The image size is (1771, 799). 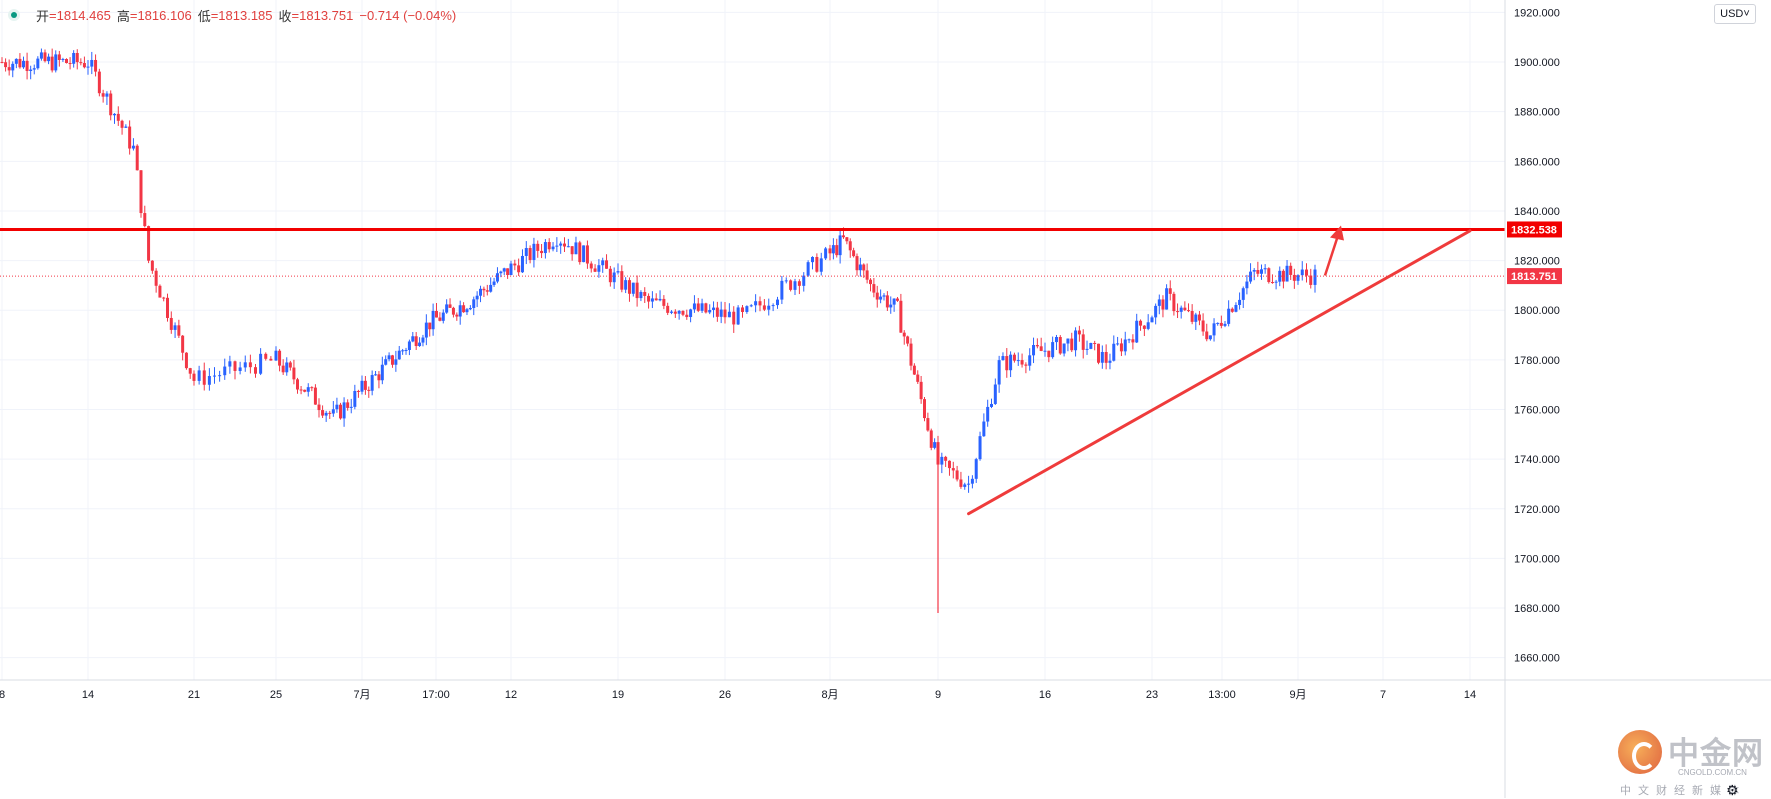 I want to click on price-axis-label: 1880.000, so click(x=1537, y=113).